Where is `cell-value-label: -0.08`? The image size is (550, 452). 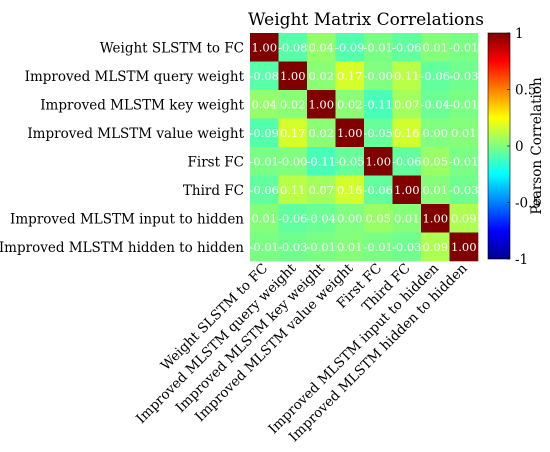 cell-value-label: -0.08 is located at coordinates (293, 47).